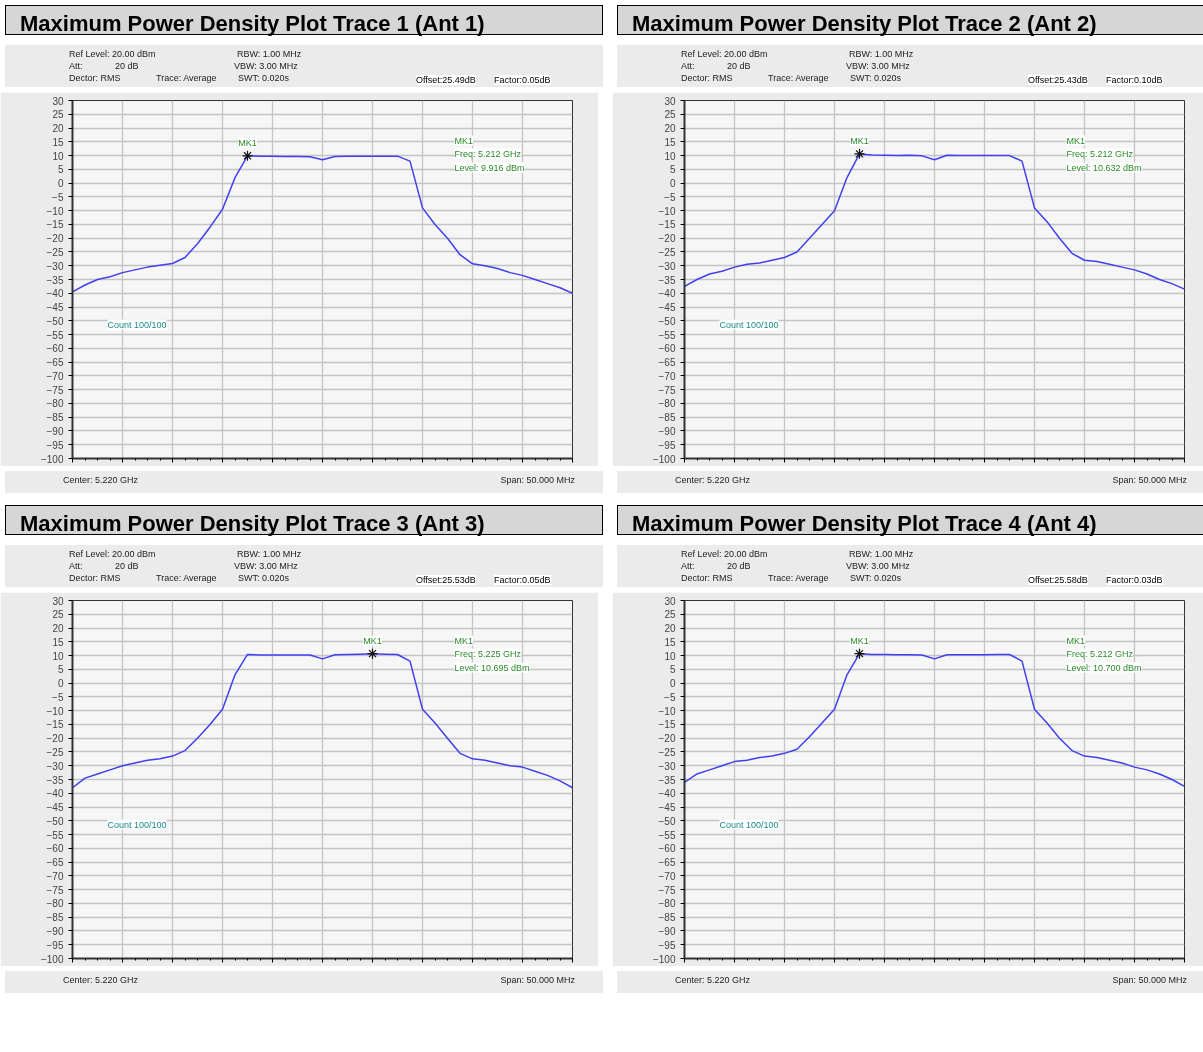 This screenshot has height=1052, width=1203. I want to click on text: Offset:25.53dB, so click(446, 580).